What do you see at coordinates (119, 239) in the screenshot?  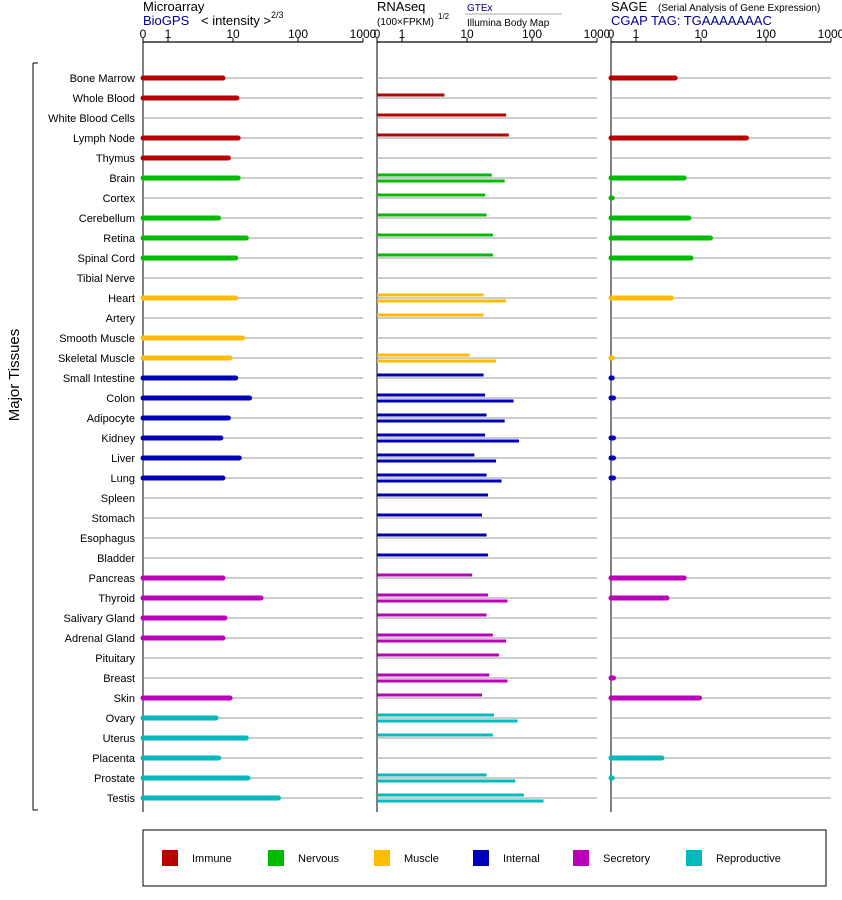 I see `tissue-label-retina: Retina` at bounding box center [119, 239].